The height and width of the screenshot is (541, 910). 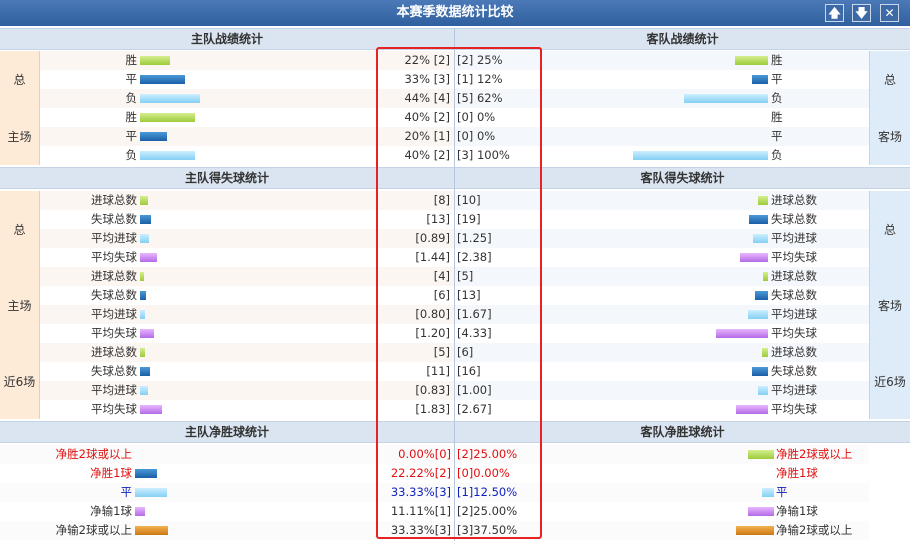 What do you see at coordinates (777, 155) in the screenshot?
I see `away-record-label: 负` at bounding box center [777, 155].